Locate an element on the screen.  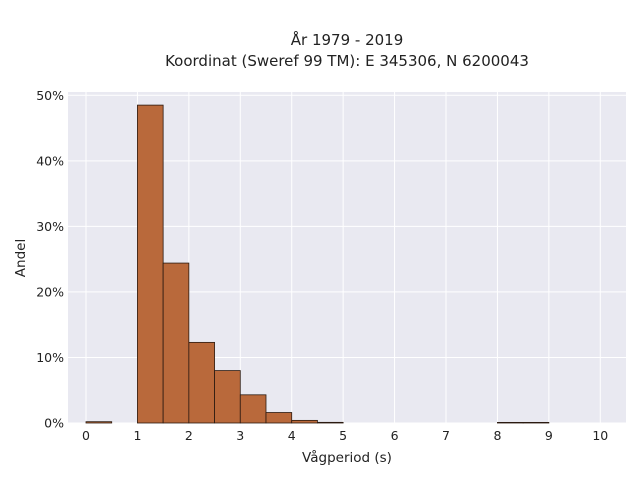
x-tick-label: 10 is located at coordinates (600, 435).